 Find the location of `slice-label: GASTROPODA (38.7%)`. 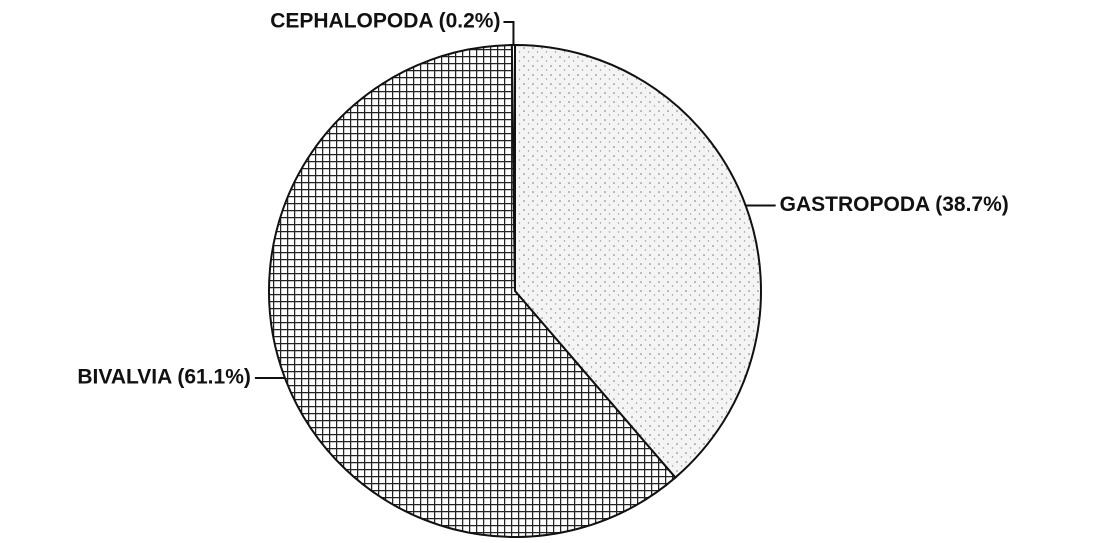

slice-label: GASTROPODA (38.7%) is located at coordinates (894, 204).